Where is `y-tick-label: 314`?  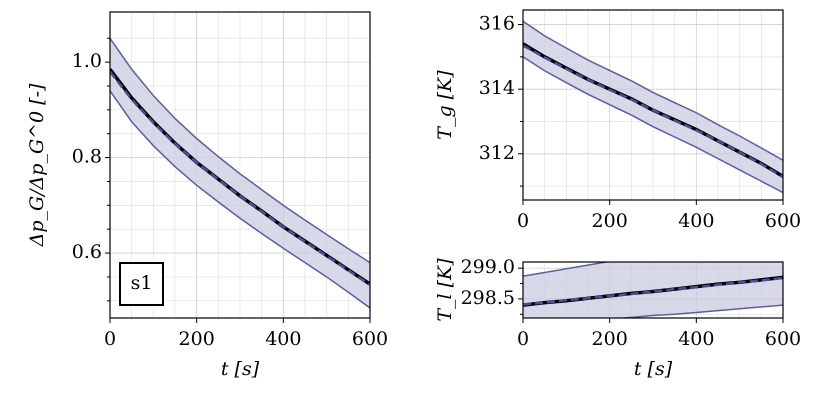
y-tick-label: 314 is located at coordinates (497, 88).